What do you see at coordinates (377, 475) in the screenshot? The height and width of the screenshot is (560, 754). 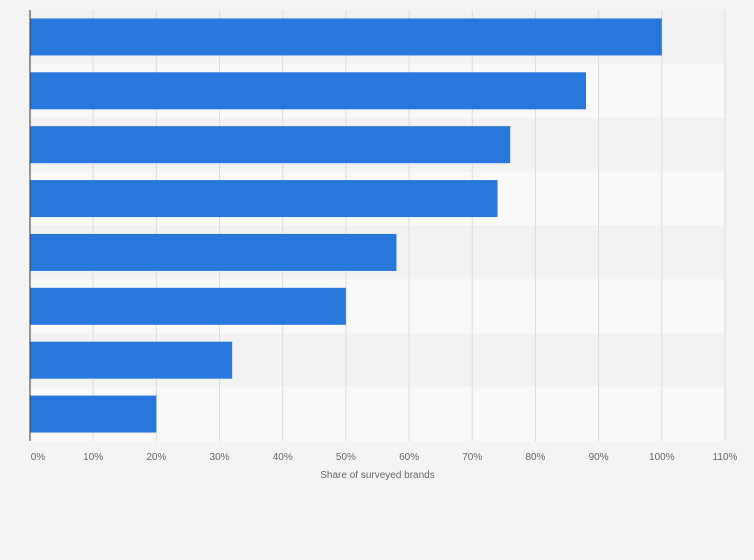 I see `x-axis-title: Share of surveyed brands` at bounding box center [377, 475].